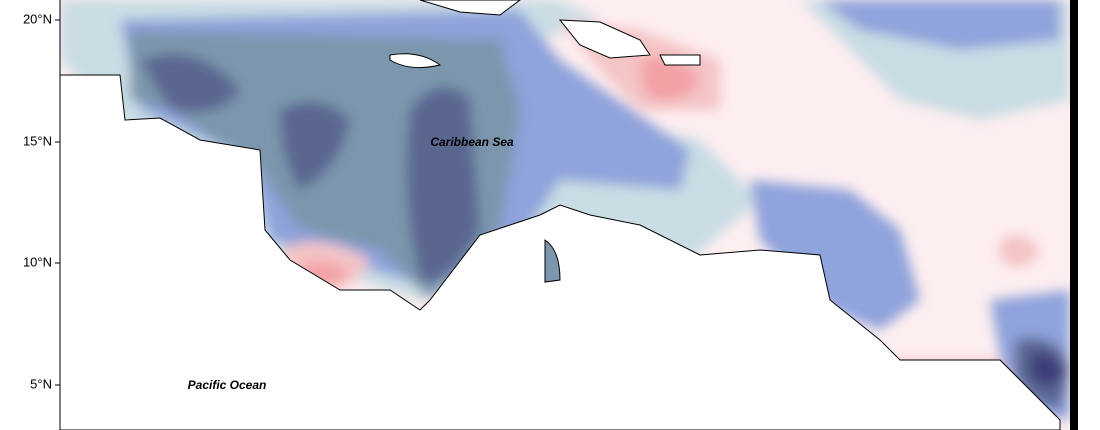 This screenshot has width=1100, height=430. What do you see at coordinates (472, 142) in the screenshot?
I see `sea-label: Caribbean Sea` at bounding box center [472, 142].